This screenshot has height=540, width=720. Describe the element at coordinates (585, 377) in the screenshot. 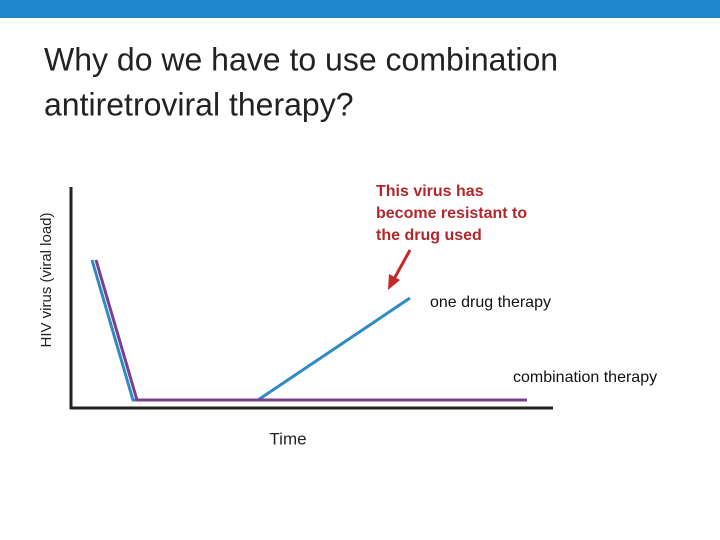

I see `curve-label: combination therapy` at that location.